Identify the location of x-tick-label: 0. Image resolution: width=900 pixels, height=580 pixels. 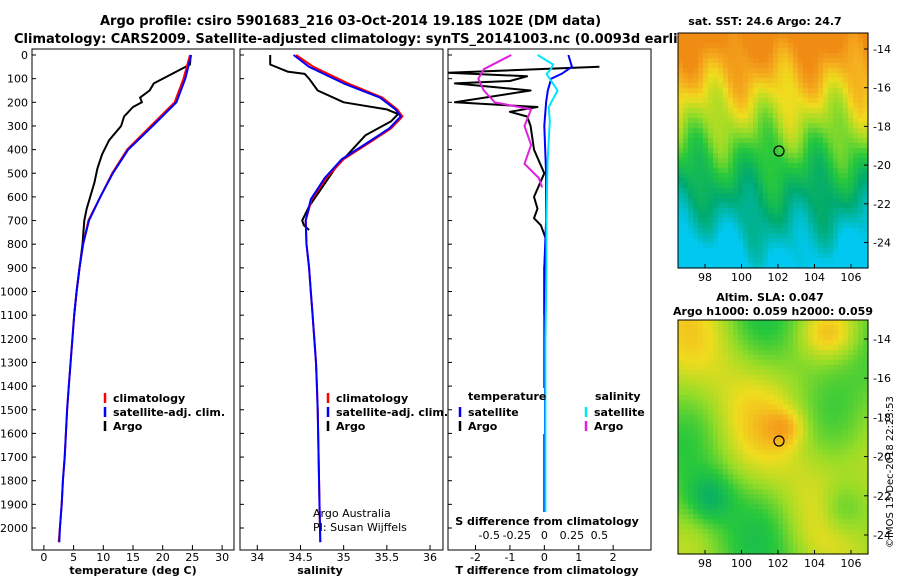
(43, 557).